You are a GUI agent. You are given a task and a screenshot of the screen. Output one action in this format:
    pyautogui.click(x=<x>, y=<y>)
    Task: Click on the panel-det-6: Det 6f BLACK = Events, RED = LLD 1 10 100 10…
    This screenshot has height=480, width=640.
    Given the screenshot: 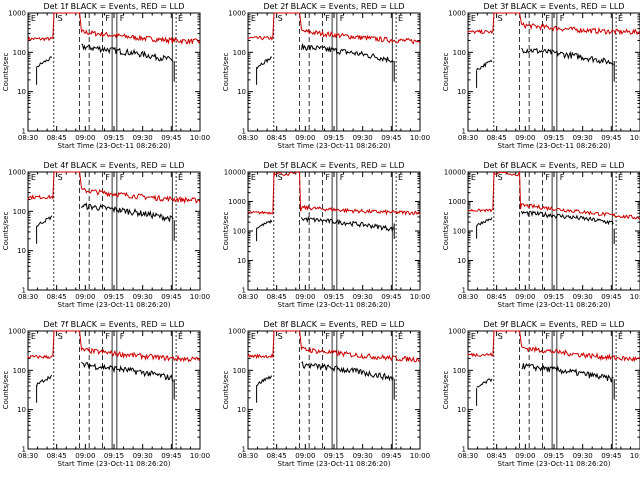 What is the action you would take?
    pyautogui.click(x=541, y=235)
    